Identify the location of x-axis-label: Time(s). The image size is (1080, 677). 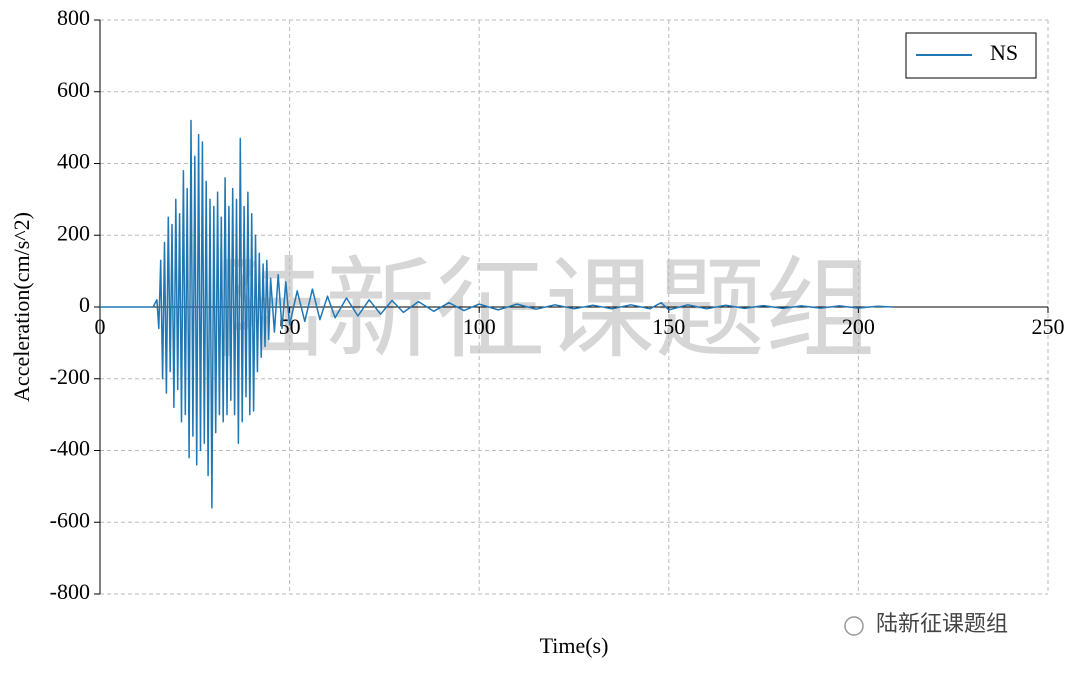
(574, 645).